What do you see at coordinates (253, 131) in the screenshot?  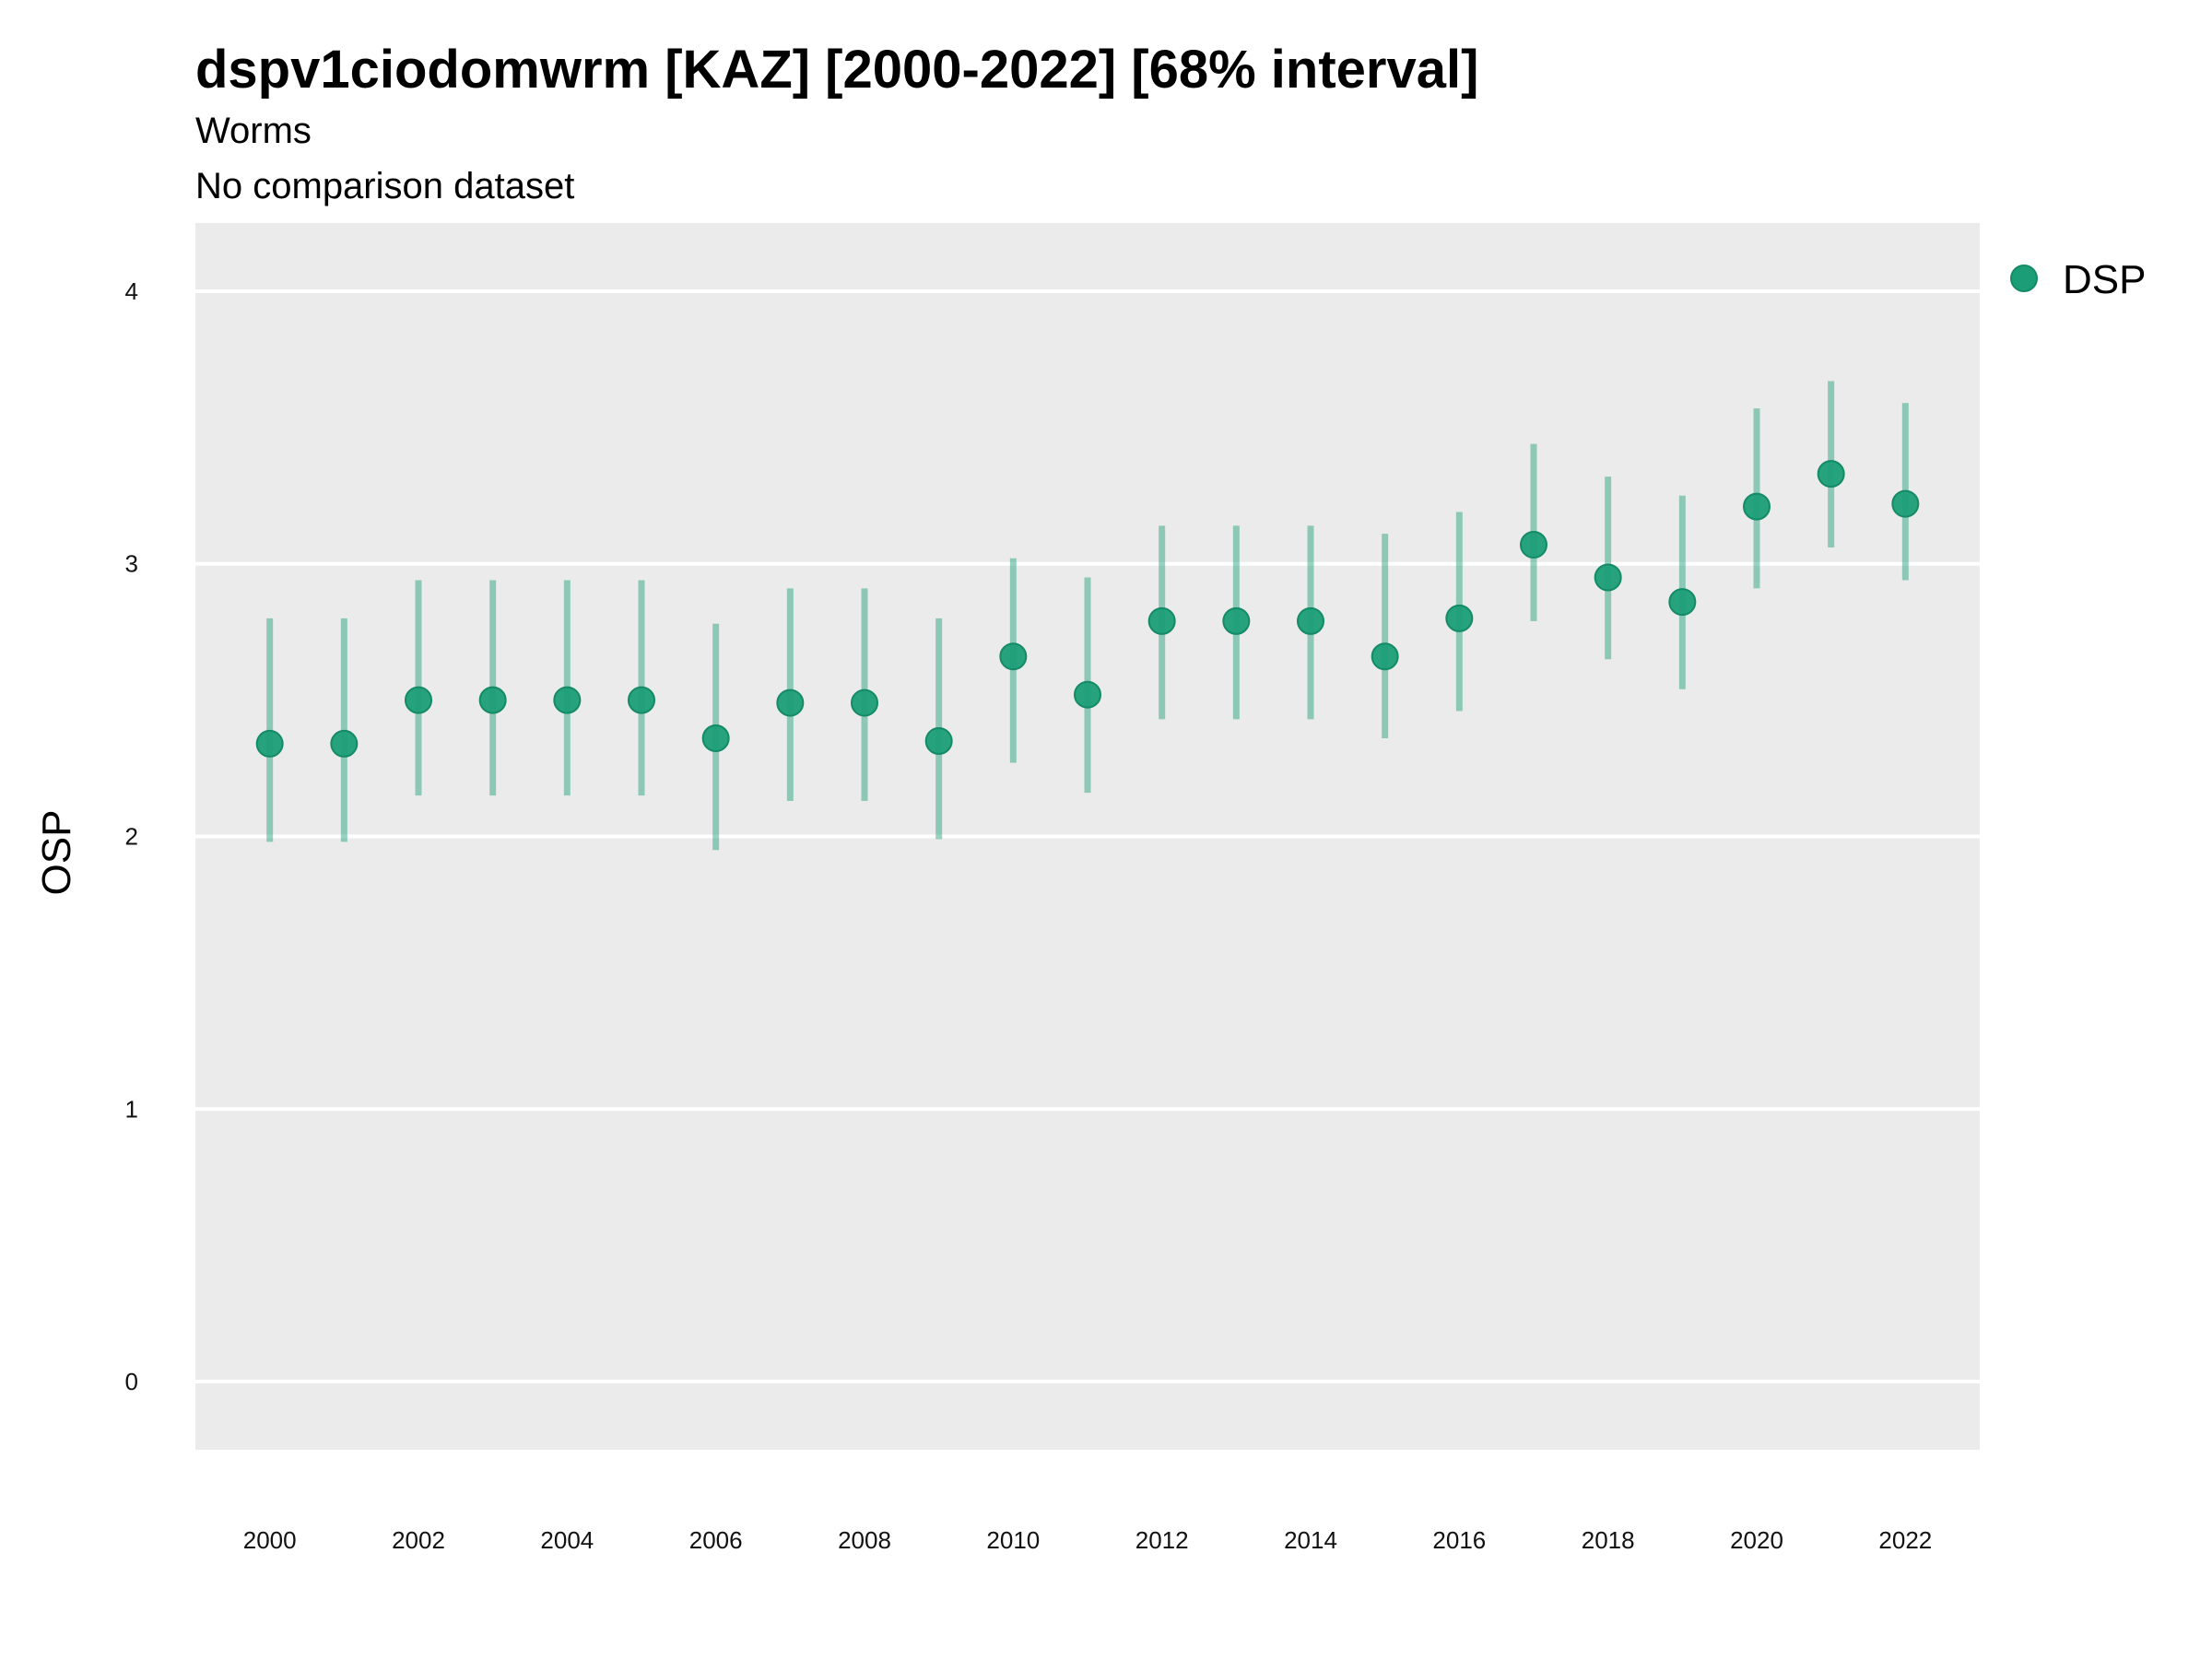 I see `chart-subtitle: Worms` at bounding box center [253, 131].